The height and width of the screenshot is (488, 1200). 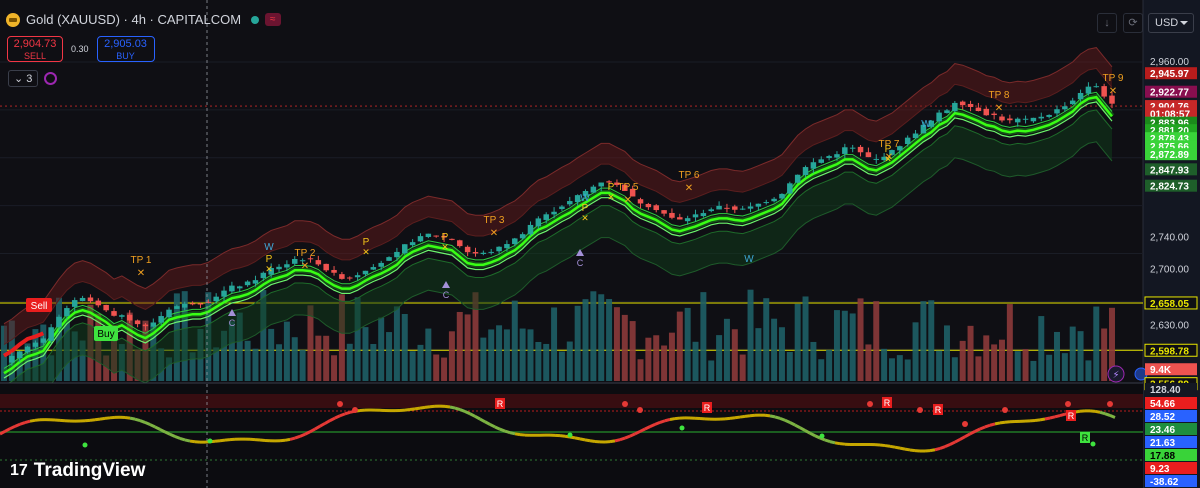 I want to click on download-icon: ↓, so click(x=1107, y=23).